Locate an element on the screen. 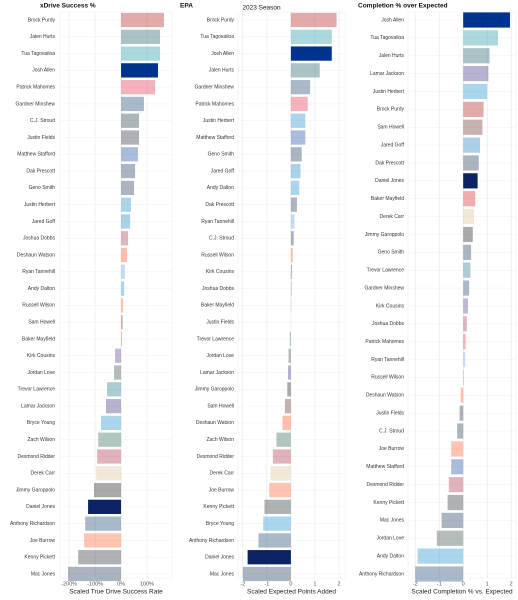 The width and height of the screenshot is (518, 600). x-tick-label: -2 is located at coordinates (242, 584).